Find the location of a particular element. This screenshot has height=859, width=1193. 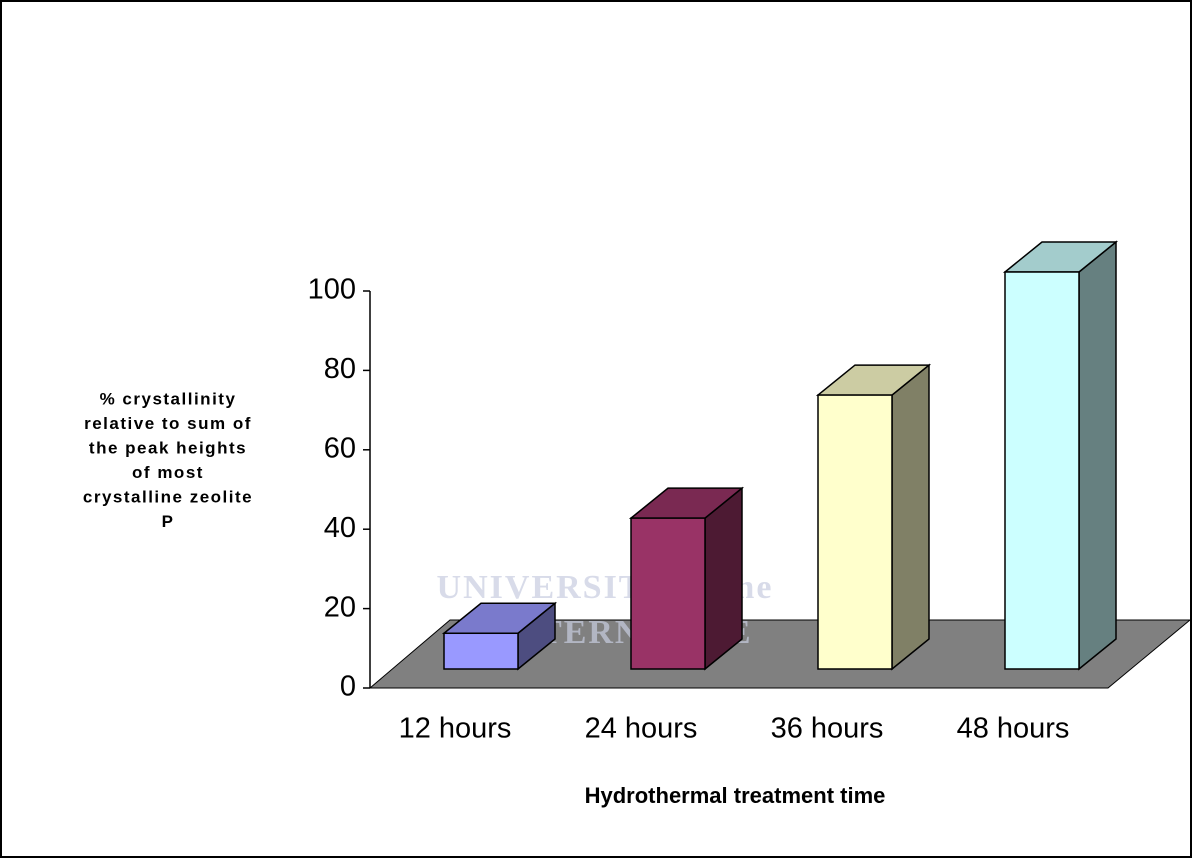

y-axis-label: of most is located at coordinates (168, 472).